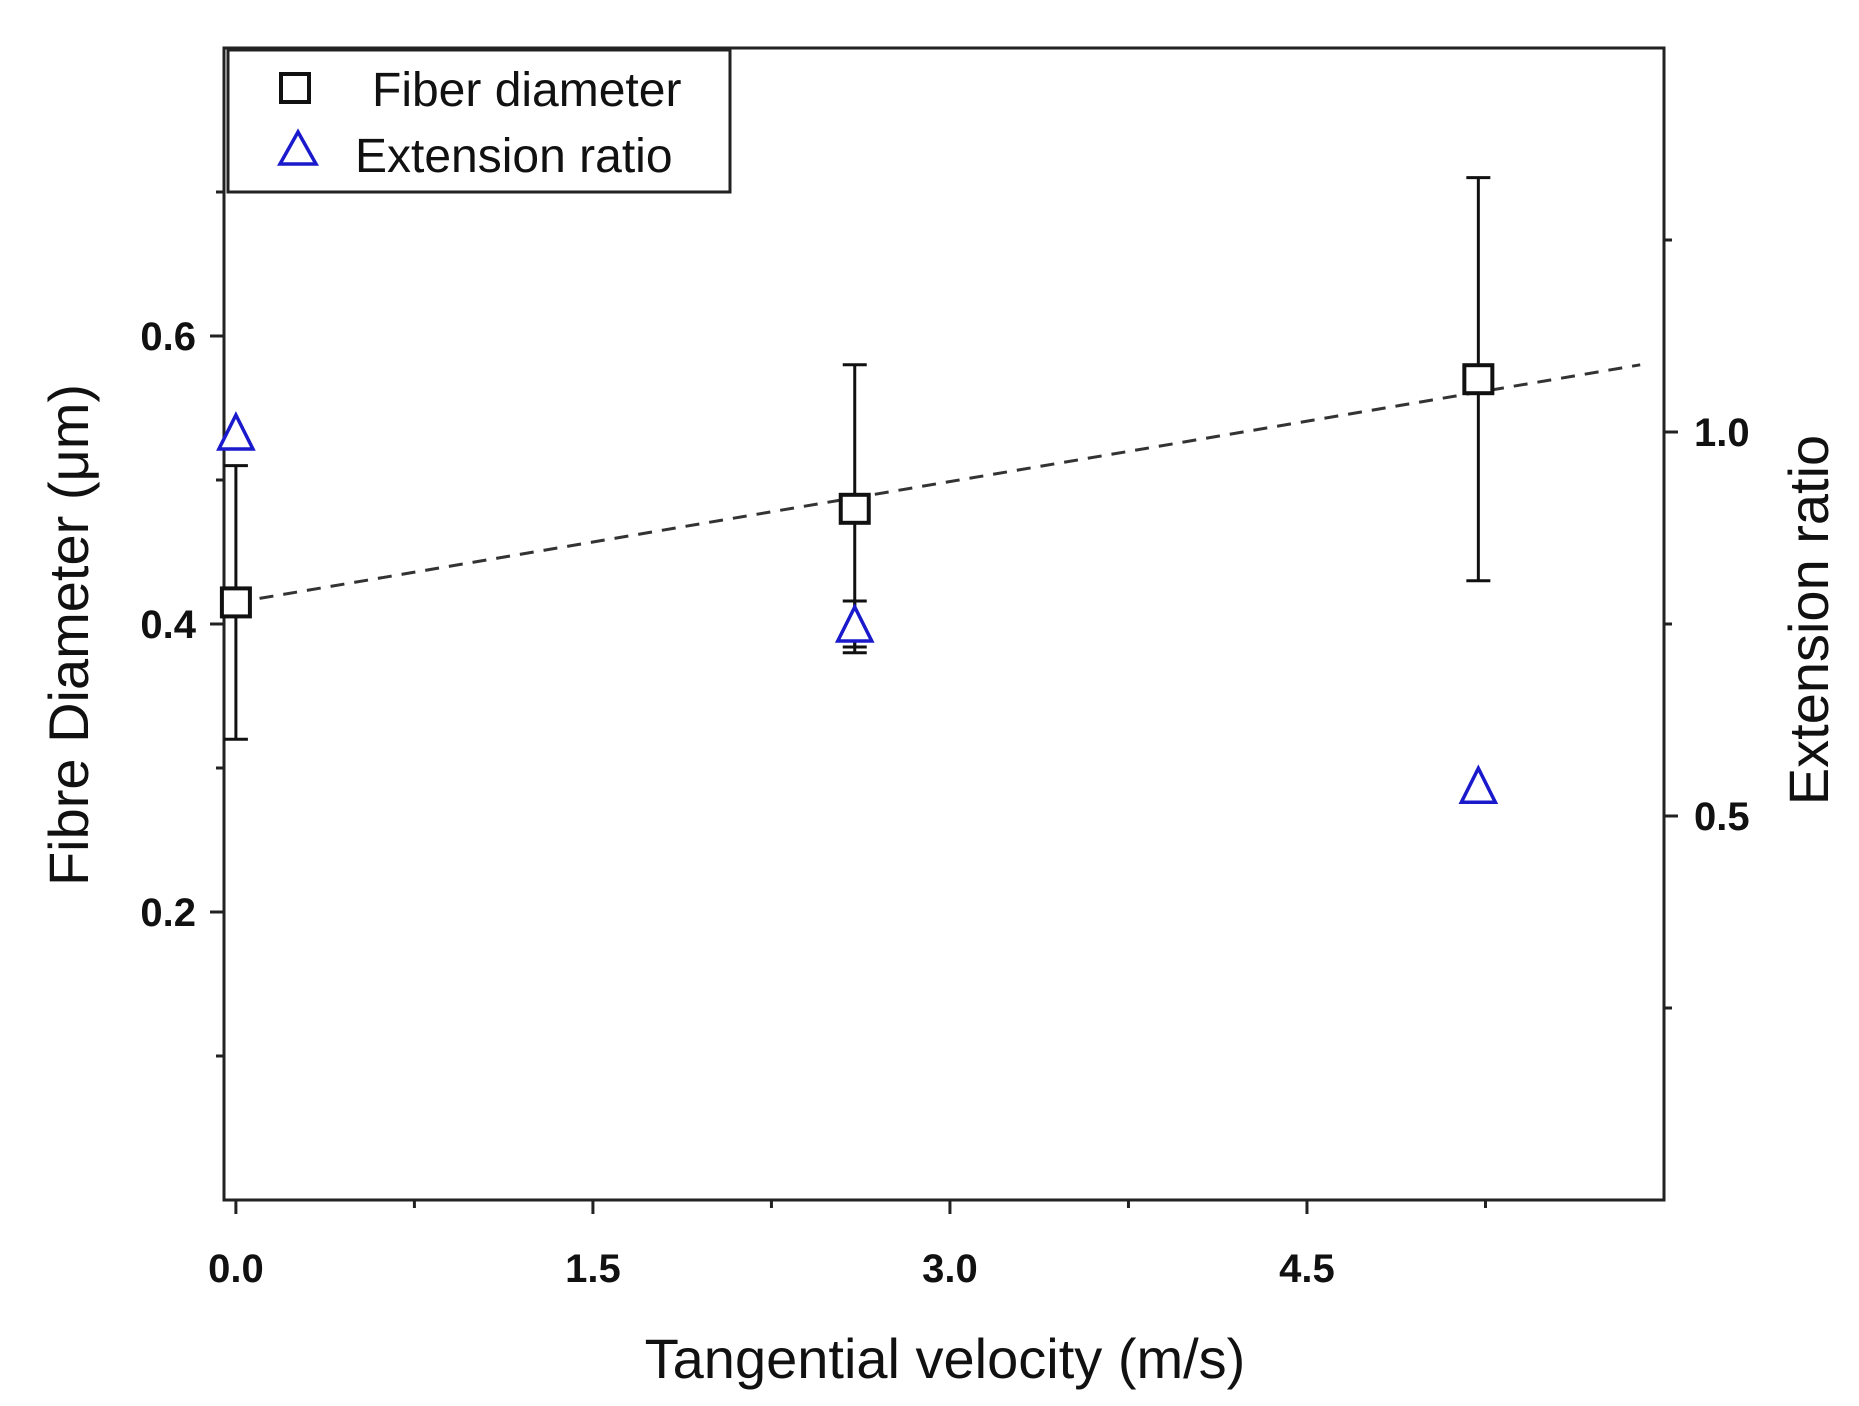 The width and height of the screenshot is (1859, 1406). What do you see at coordinates (1722, 433) in the screenshot?
I see `y2-tick-label: 1.0` at bounding box center [1722, 433].